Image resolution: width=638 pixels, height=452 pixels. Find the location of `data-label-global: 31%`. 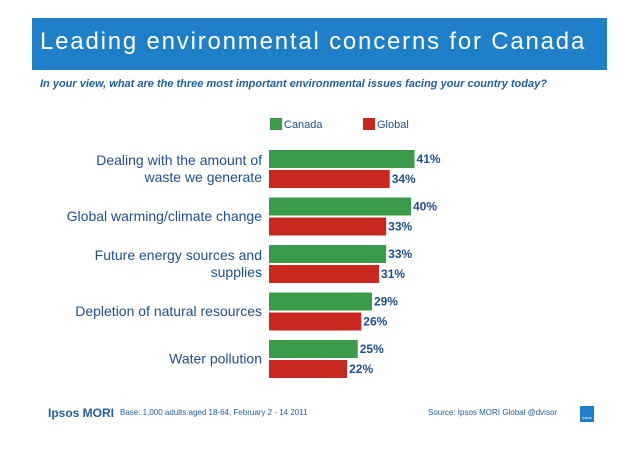

data-label-global: 31% is located at coordinates (393, 274).